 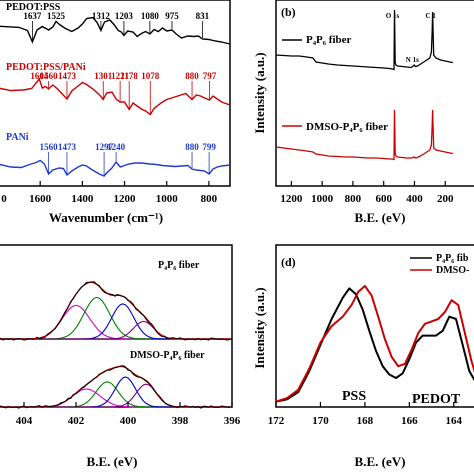 I want to click on legend-label-p4p6: P₄P₆ fiber, so click(x=329, y=40).